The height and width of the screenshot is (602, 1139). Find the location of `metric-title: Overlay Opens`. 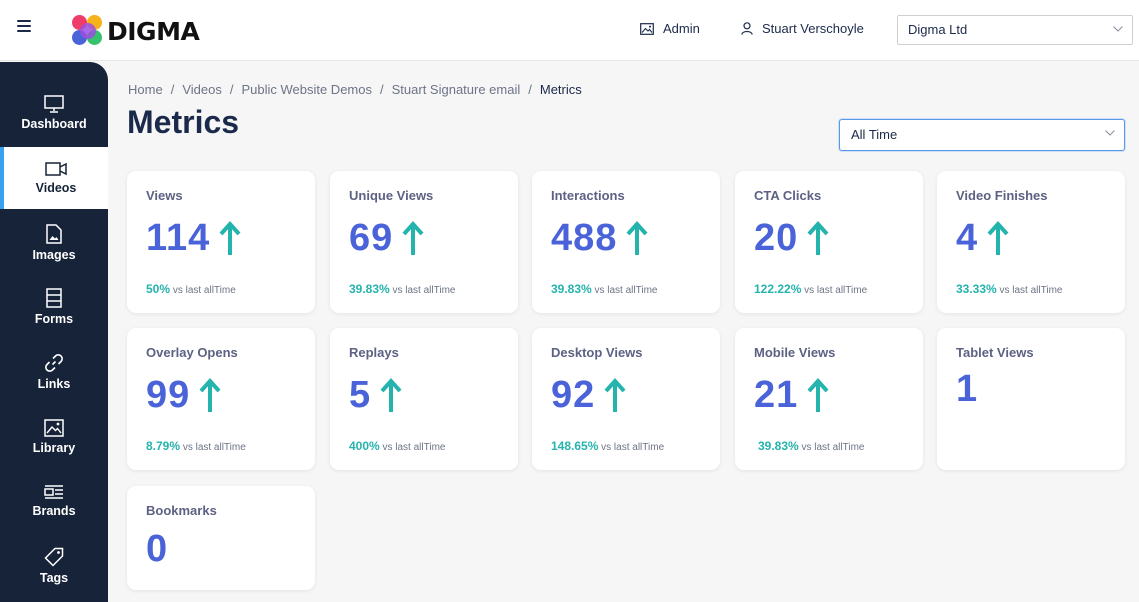

metric-title: Overlay Opens is located at coordinates (192, 352).